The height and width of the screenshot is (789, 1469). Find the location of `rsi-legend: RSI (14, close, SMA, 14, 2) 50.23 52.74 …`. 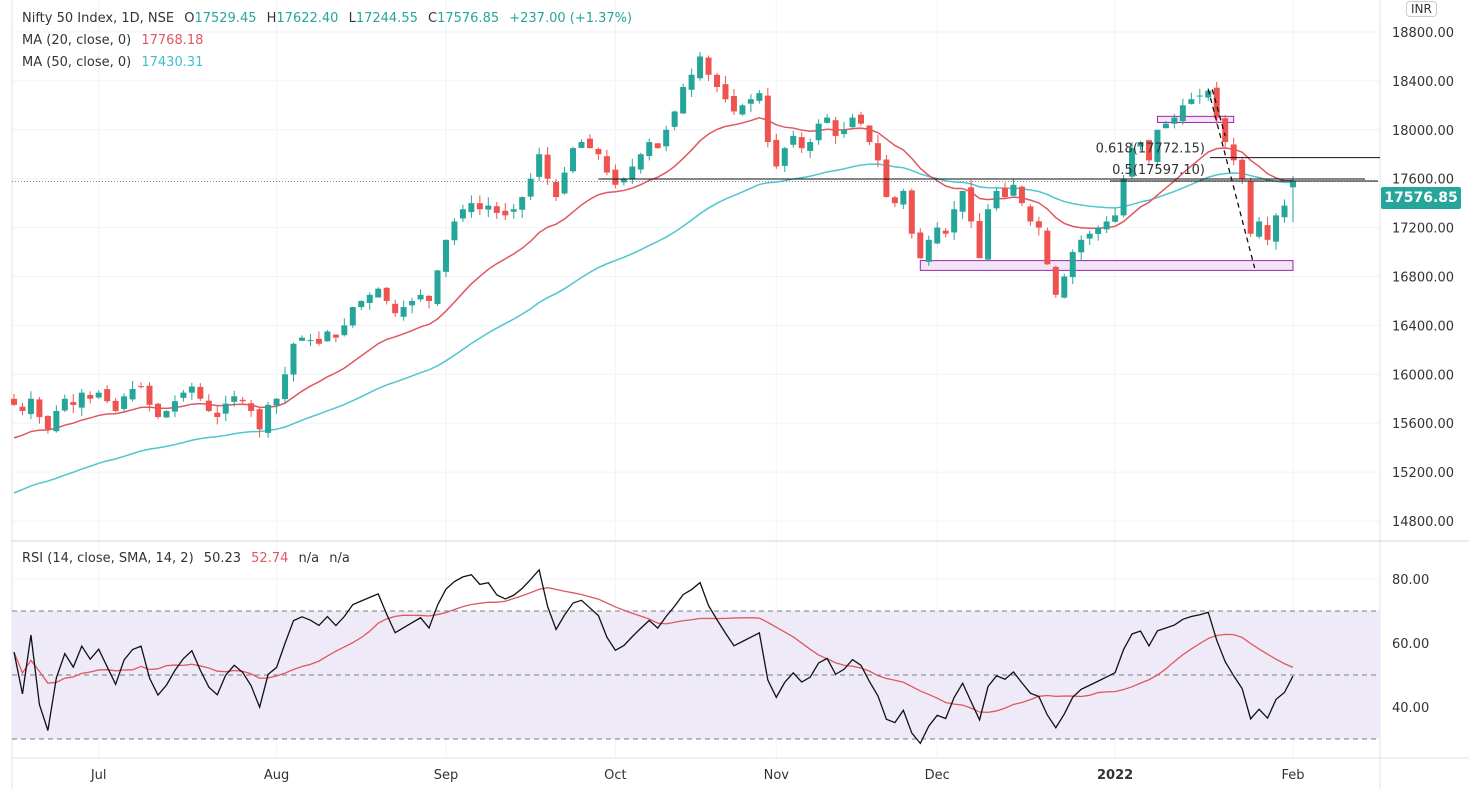

rsi-legend: RSI (14, close, SMA, 14, 2) 50.23 52.74 … is located at coordinates (189, 558).